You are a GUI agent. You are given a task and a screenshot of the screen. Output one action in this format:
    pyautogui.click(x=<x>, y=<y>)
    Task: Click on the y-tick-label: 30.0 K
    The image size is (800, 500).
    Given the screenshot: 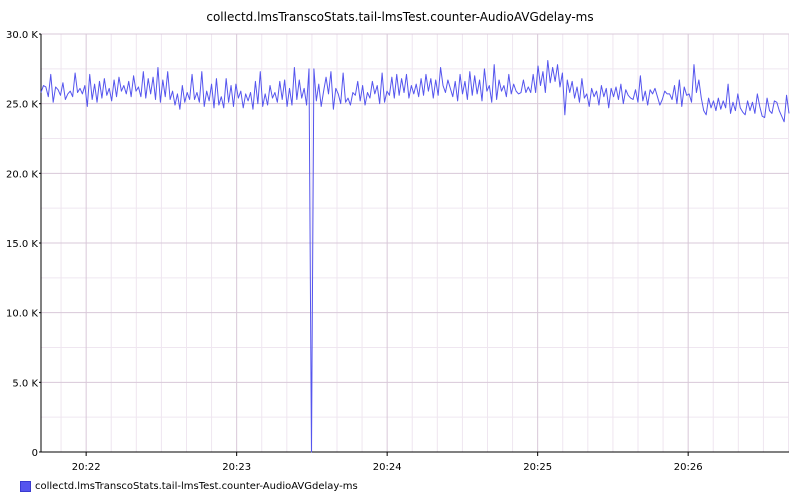 What is the action you would take?
    pyautogui.click(x=22, y=35)
    